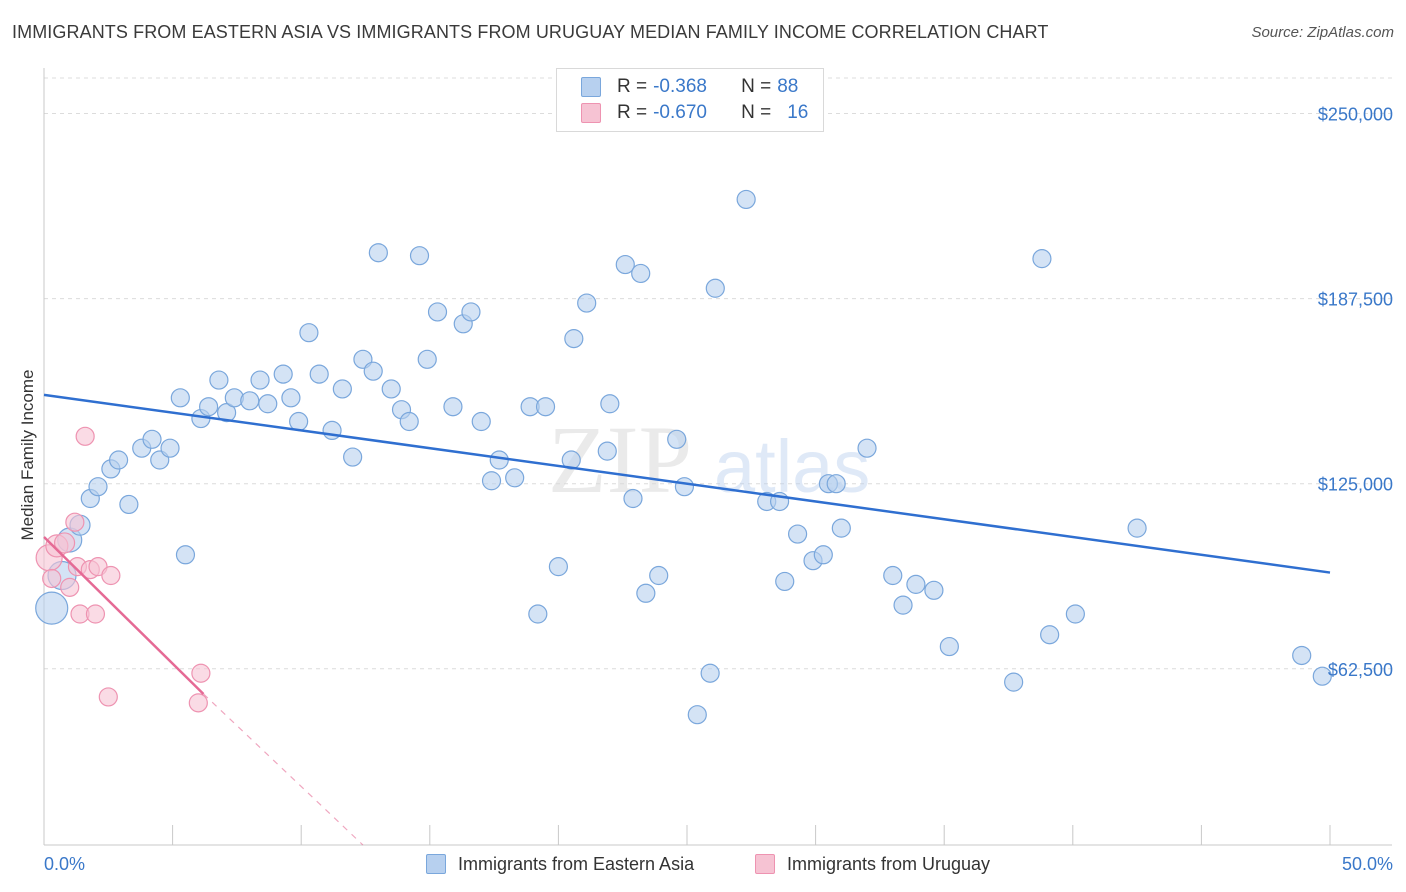  I want to click on legend-r-value: -0.670, so click(680, 112).